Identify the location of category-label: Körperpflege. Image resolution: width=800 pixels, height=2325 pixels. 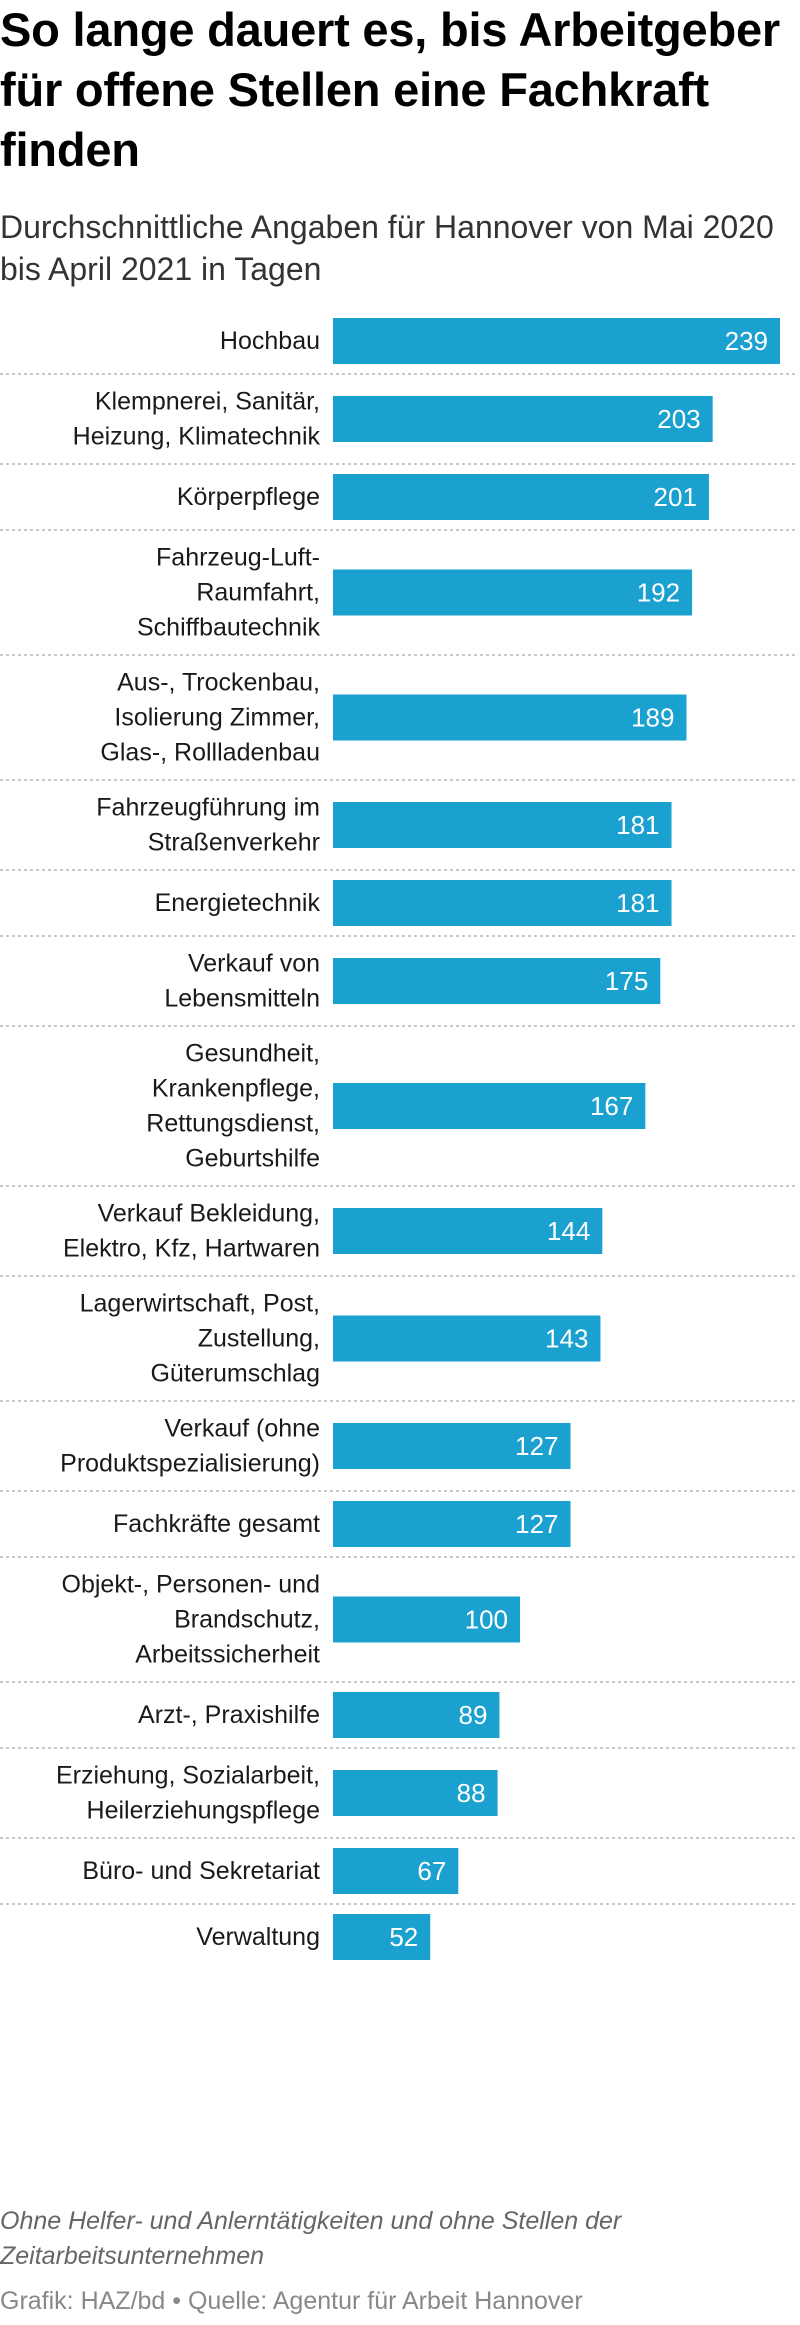
(248, 497).